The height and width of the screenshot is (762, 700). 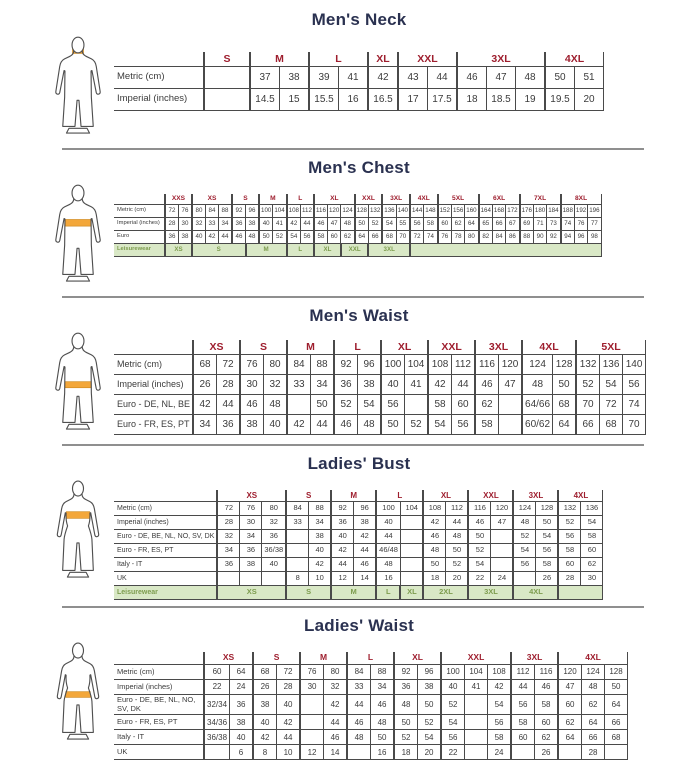 I want to click on size-value: 140, so click(x=634, y=365).